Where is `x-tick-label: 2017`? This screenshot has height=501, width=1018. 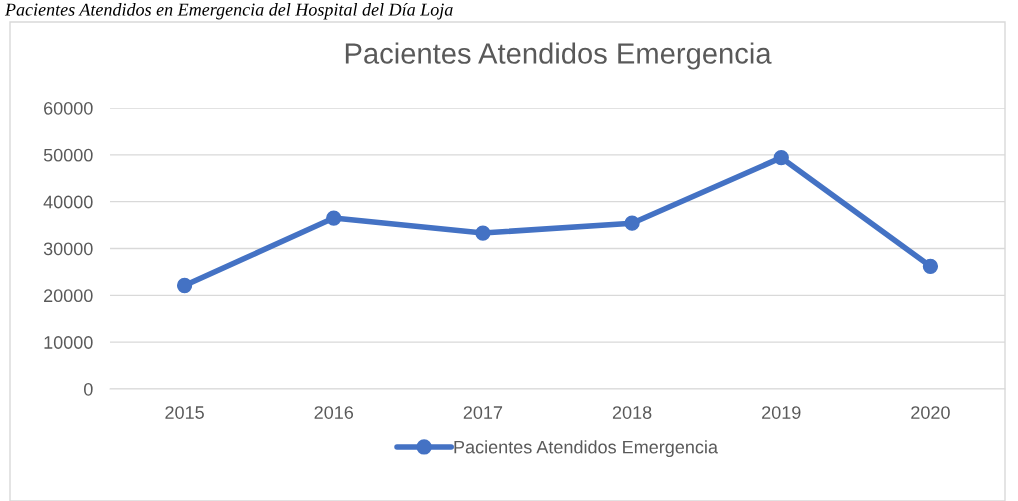
x-tick-label: 2017 is located at coordinates (483, 412).